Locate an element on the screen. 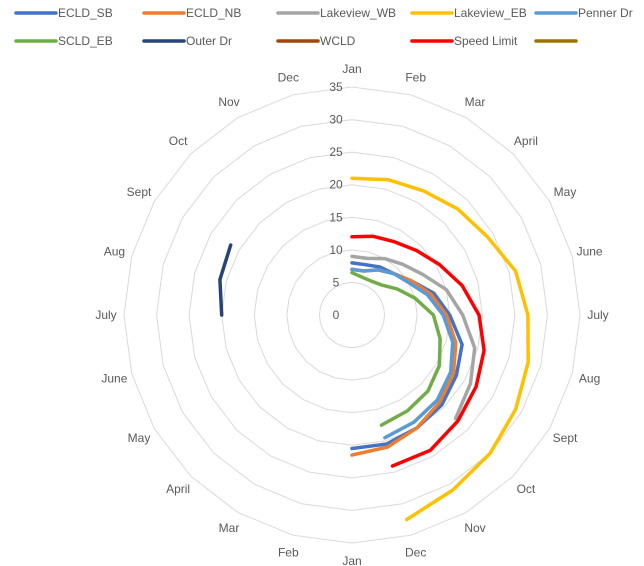 The height and width of the screenshot is (566, 644). legend-item: Lakeview_WB is located at coordinates (336, 13).